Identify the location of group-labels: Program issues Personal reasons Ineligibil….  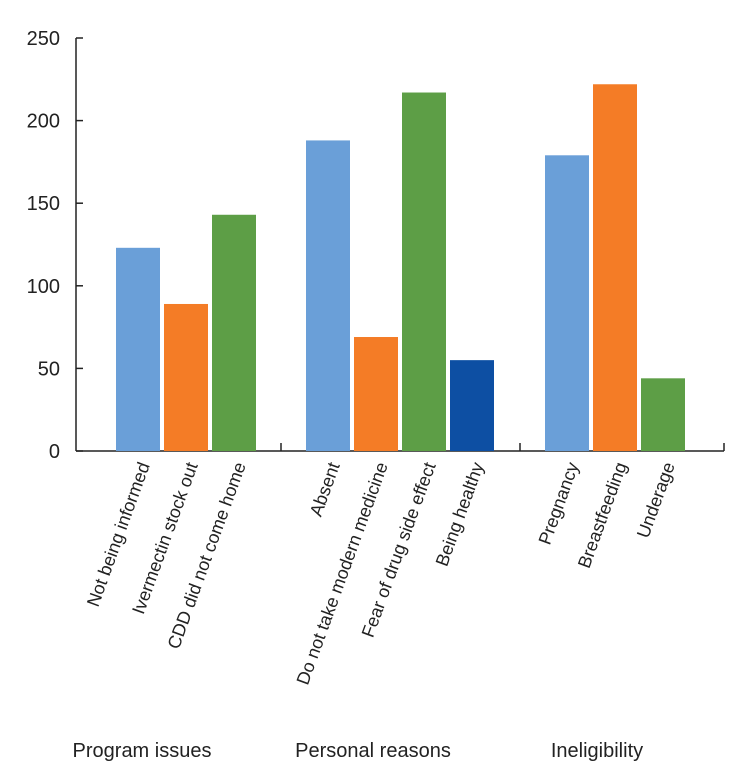
(358, 751).